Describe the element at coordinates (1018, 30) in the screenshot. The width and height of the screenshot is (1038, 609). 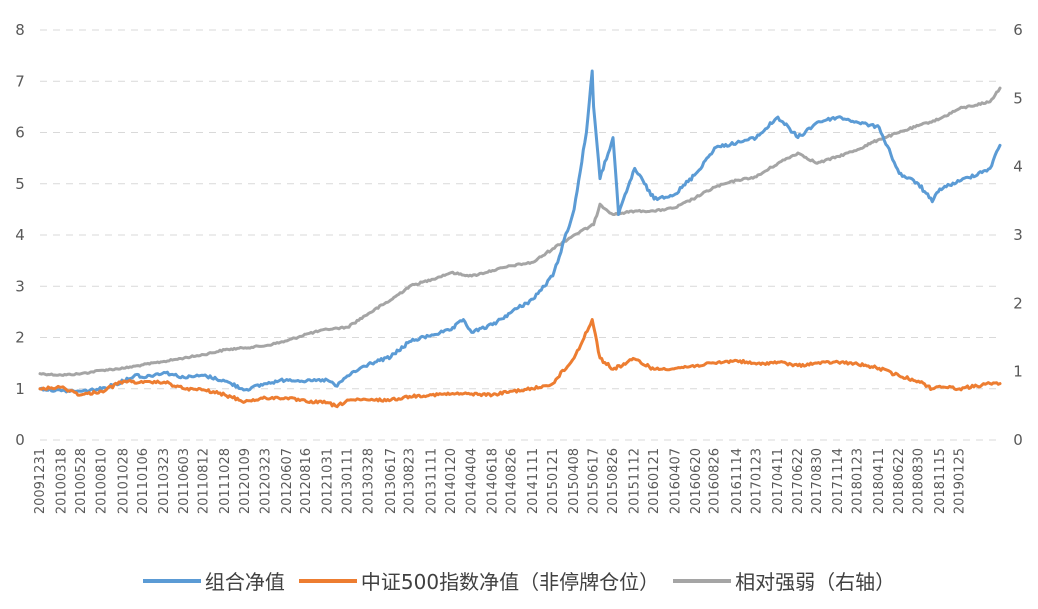
I see `right-tick-label: 6` at that location.